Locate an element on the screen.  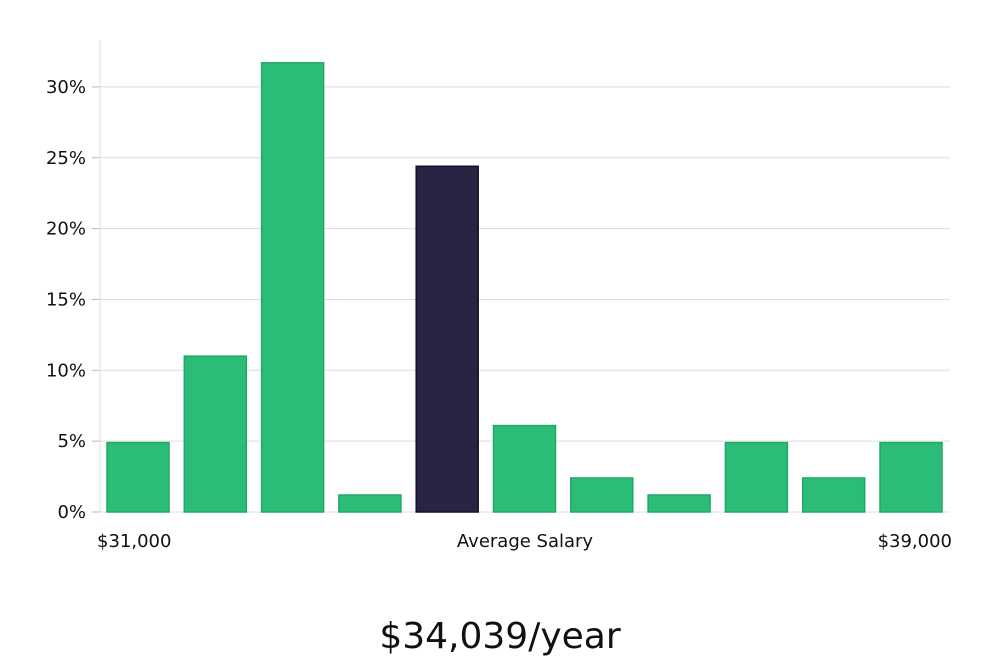
y-tick-label: 20% is located at coordinates (66, 229).